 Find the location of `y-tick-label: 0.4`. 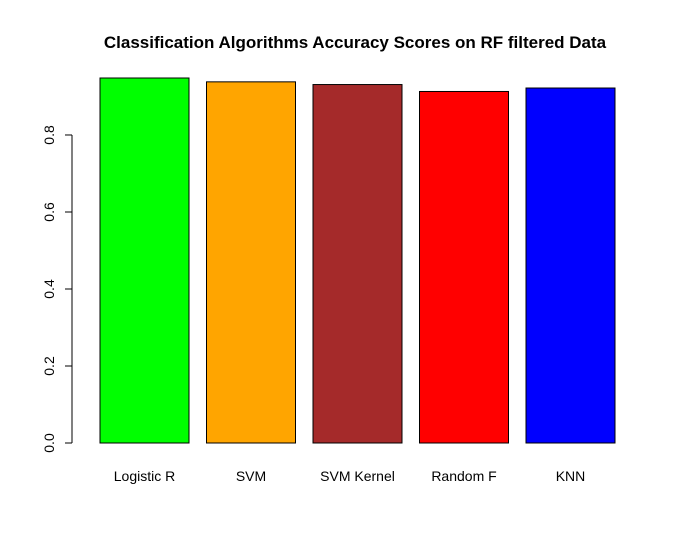

y-tick-label: 0.4 is located at coordinates (49, 289).